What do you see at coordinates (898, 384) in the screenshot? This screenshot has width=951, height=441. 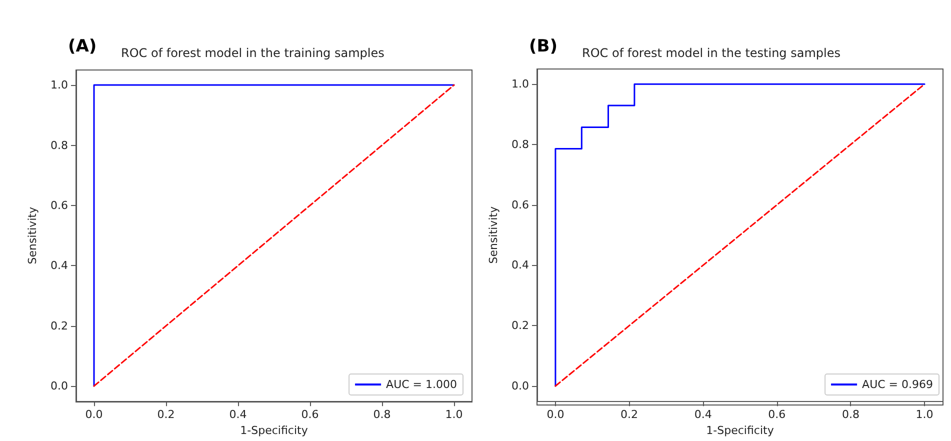 I see `legend-label: AUC = 0.969` at bounding box center [898, 384].